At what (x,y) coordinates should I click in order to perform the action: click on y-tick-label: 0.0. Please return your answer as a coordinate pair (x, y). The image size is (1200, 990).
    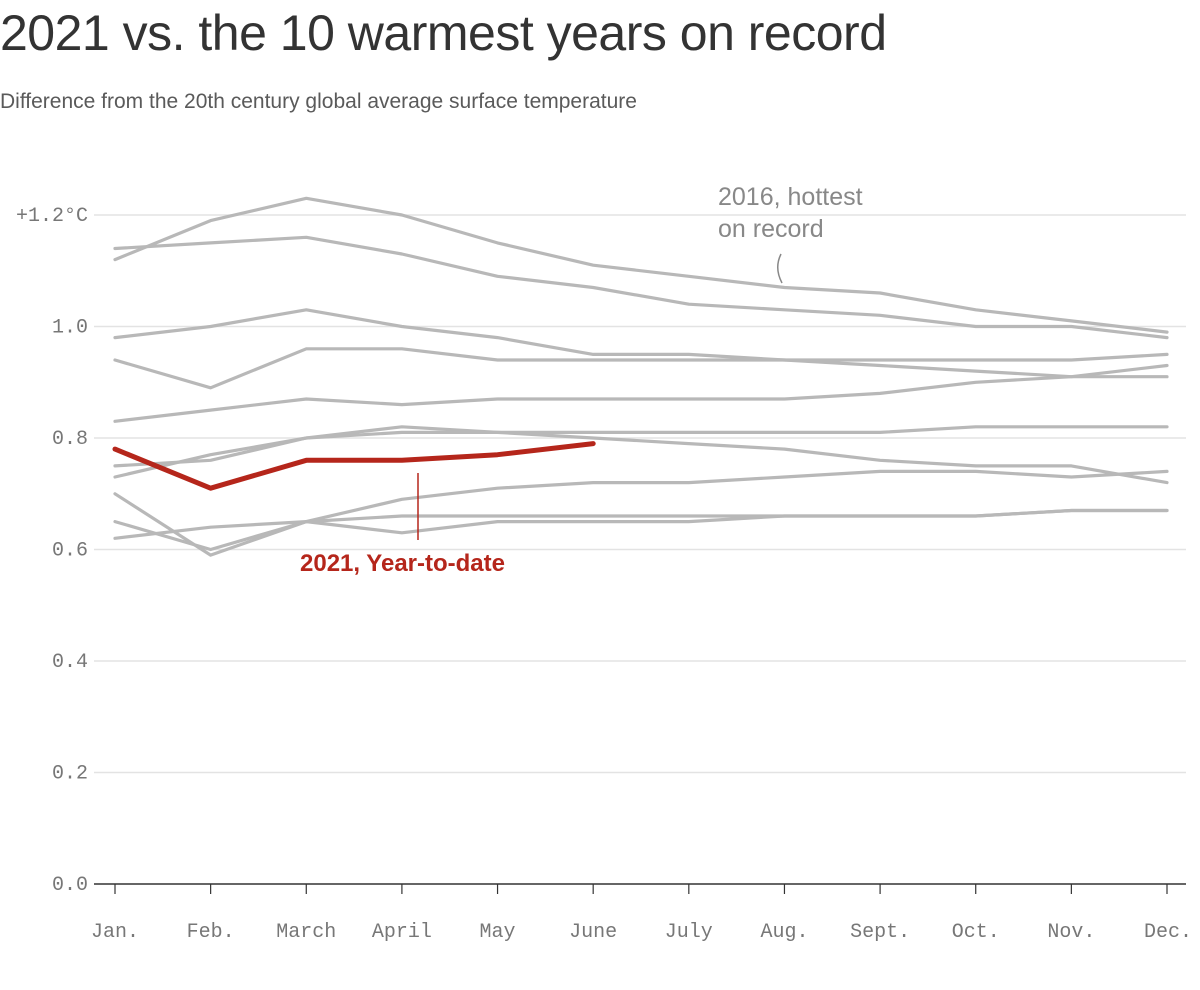
    Looking at the image, I should click on (70, 885).